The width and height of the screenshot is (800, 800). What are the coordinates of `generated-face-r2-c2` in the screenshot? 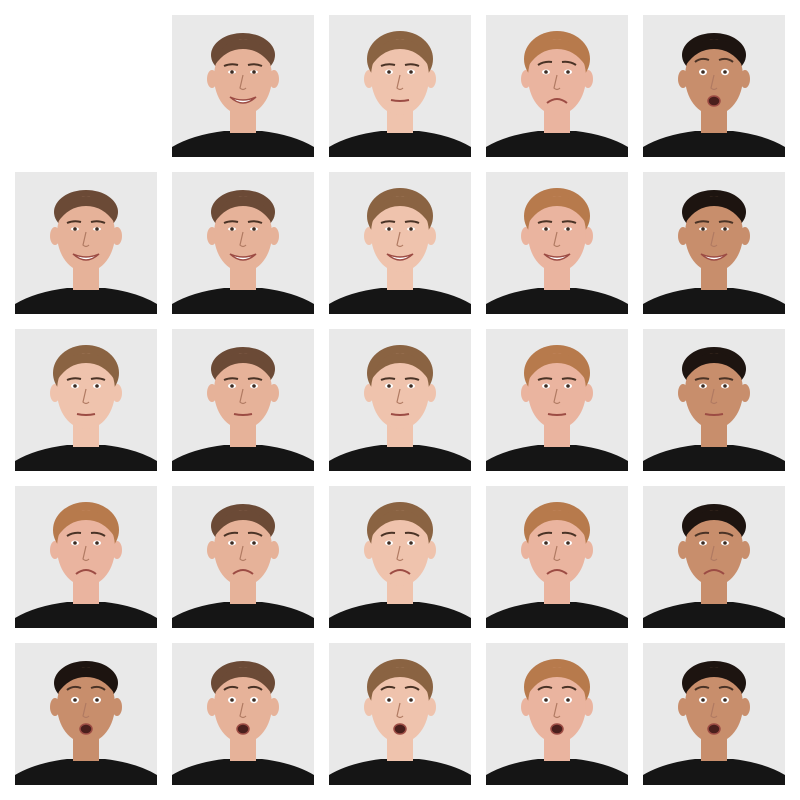 It's located at (400, 400).